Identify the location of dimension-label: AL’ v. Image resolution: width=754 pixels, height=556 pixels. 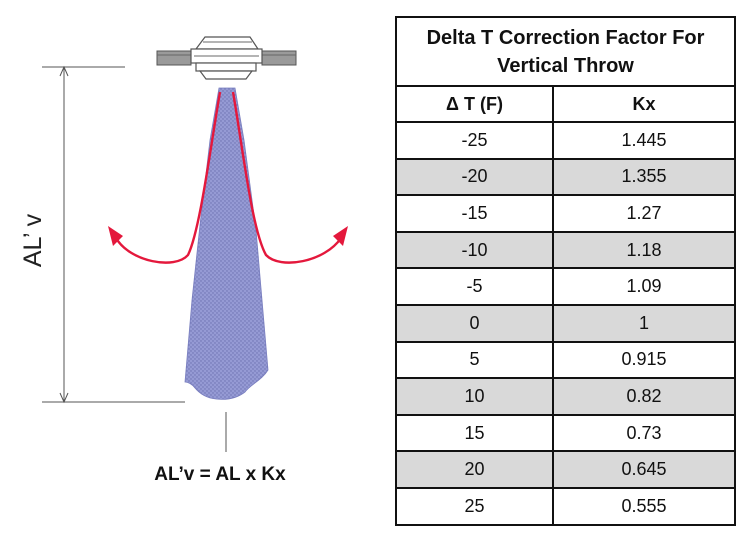
(33, 240).